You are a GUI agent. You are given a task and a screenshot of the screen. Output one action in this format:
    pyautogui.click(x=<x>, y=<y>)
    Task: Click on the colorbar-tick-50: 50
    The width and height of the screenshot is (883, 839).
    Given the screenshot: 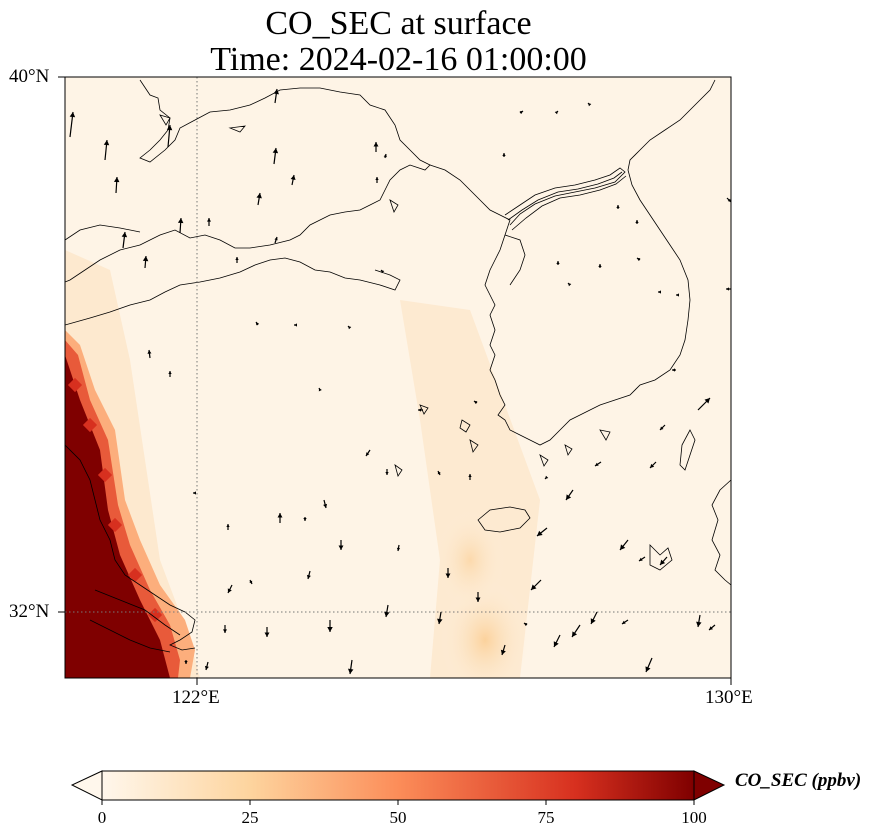 What is the action you would take?
    pyautogui.click(x=398, y=817)
    